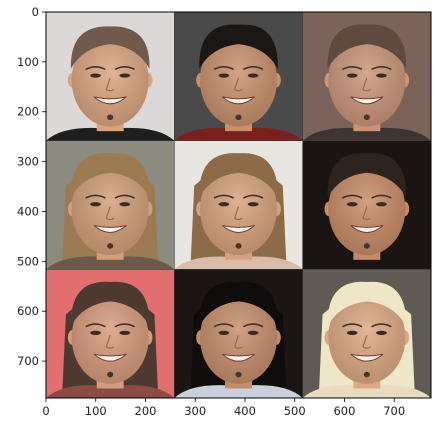 The image size is (441, 433). Describe the element at coordinates (28, 311) in the screenshot. I see `y-tick-label: 600` at that location.